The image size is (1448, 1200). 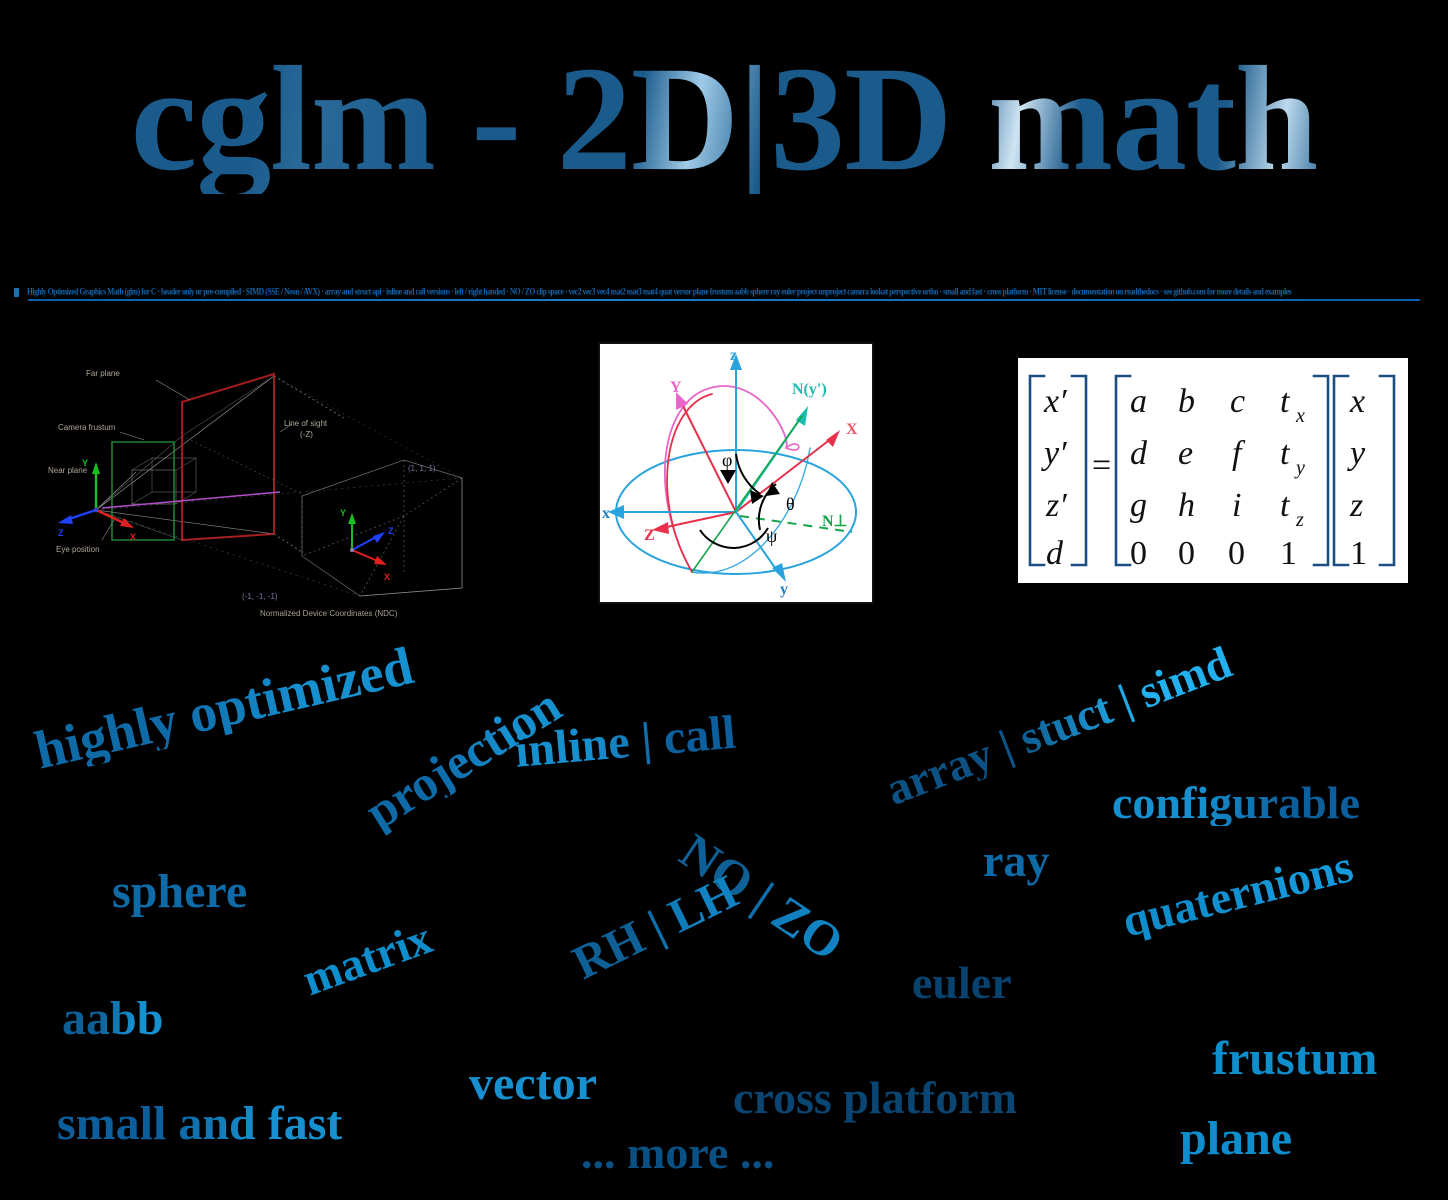 I want to click on label-camera-frustum: Camera frustum, so click(x=87, y=427).